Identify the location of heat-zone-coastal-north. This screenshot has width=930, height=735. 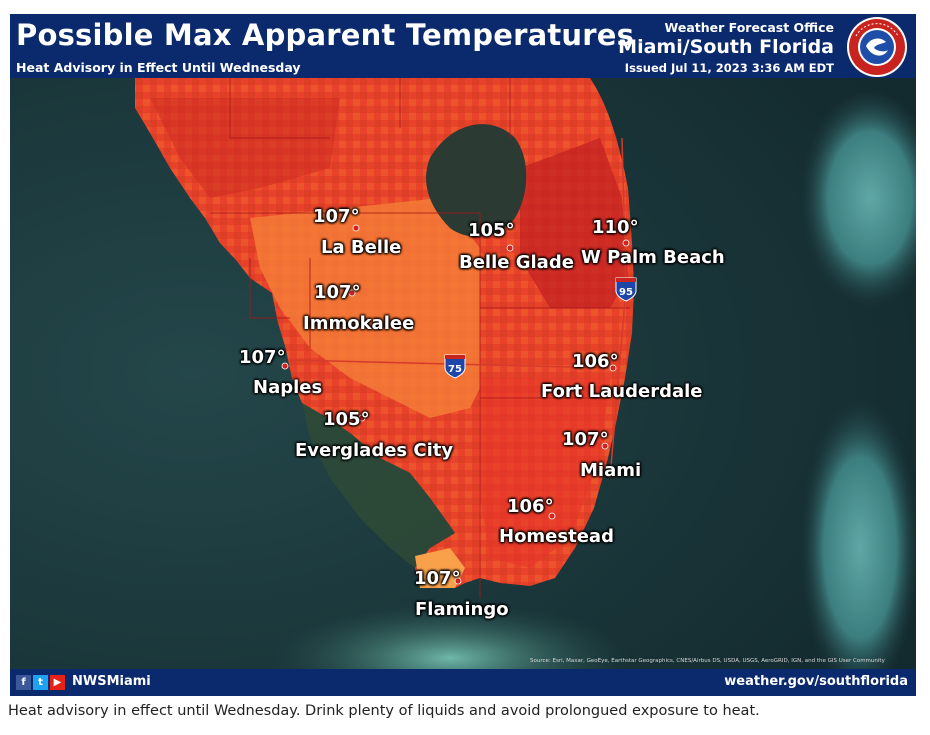
(574, 223).